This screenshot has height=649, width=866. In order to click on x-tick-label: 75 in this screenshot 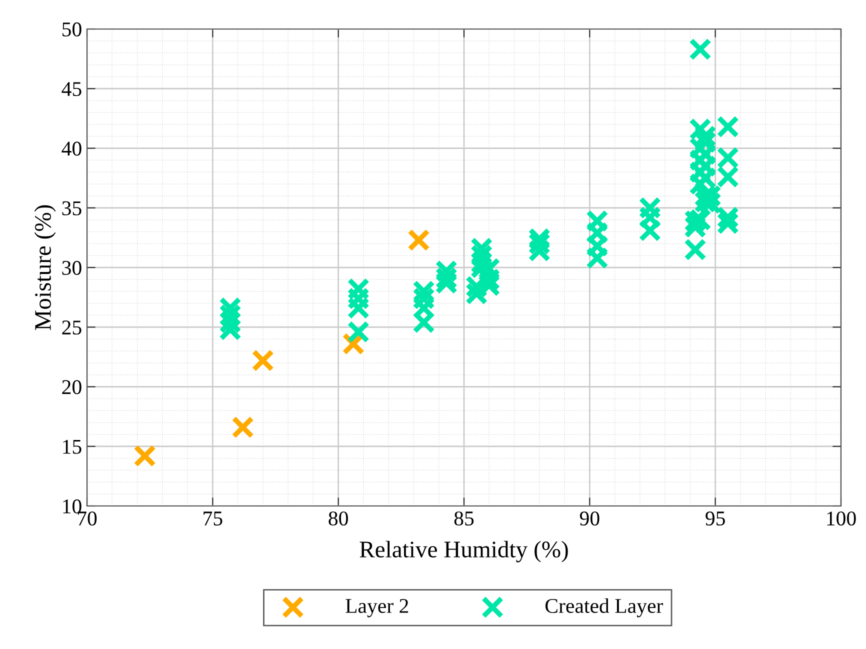, I will do `click(213, 519)`.